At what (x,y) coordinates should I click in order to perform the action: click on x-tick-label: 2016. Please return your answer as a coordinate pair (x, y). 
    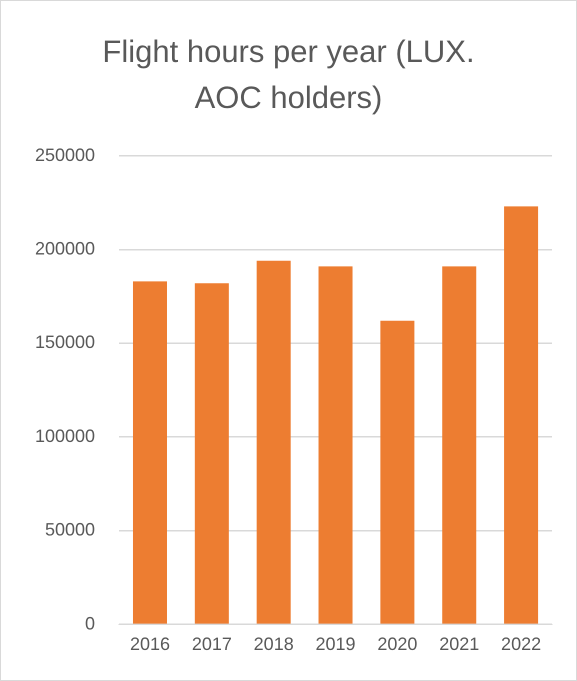
    Looking at the image, I should click on (150, 644).